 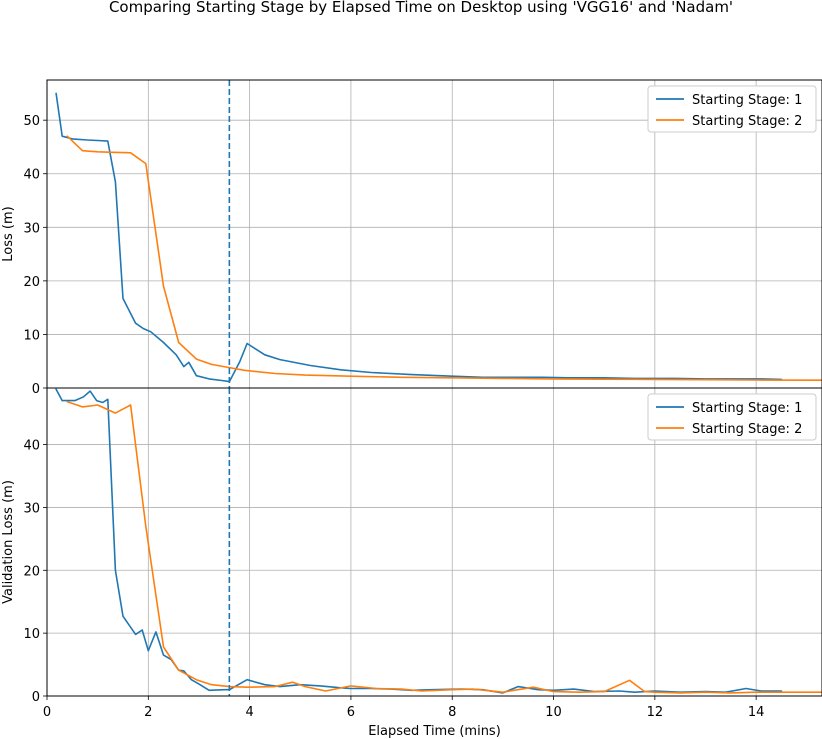 What do you see at coordinates (434, 731) in the screenshot?
I see `x-axis-label: Elapsed Time (mins)` at bounding box center [434, 731].